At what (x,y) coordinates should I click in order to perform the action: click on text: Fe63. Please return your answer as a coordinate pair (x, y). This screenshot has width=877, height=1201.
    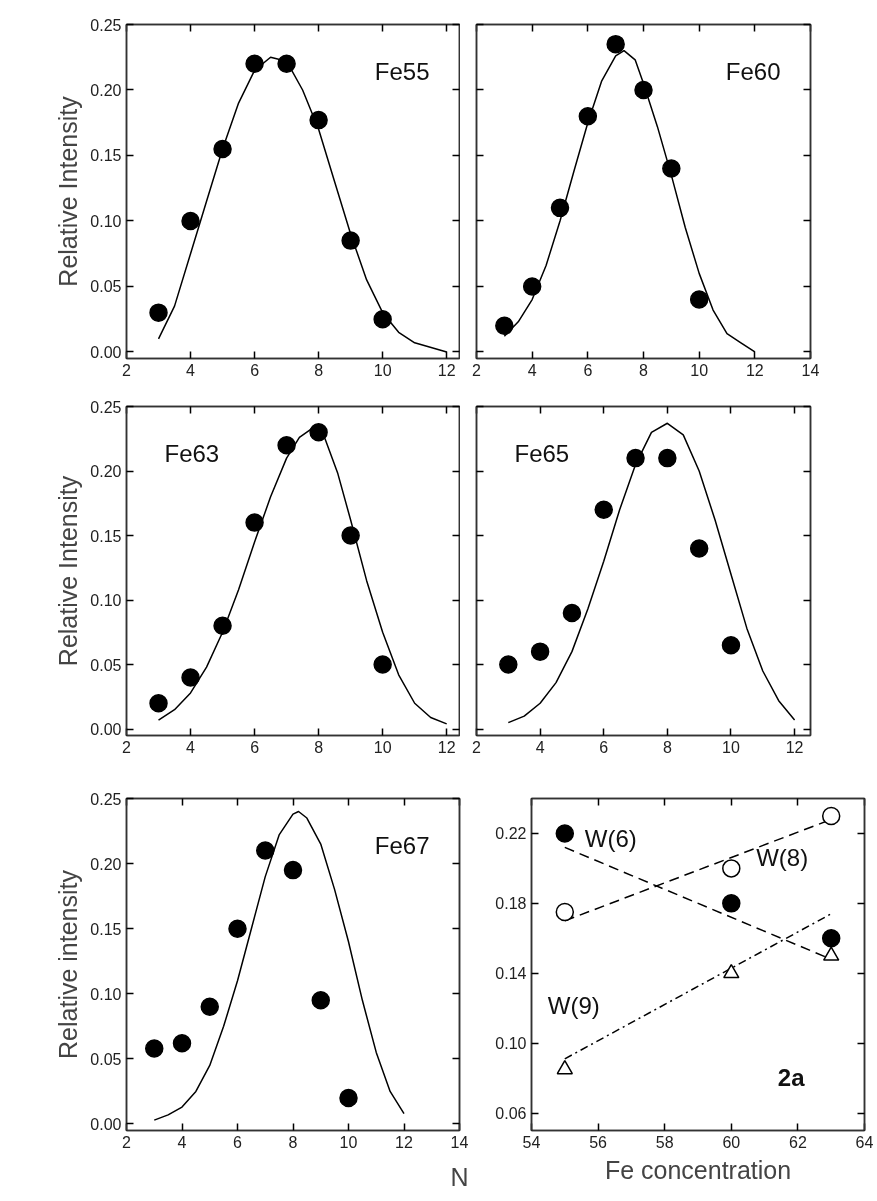
    Looking at the image, I should click on (192, 453).